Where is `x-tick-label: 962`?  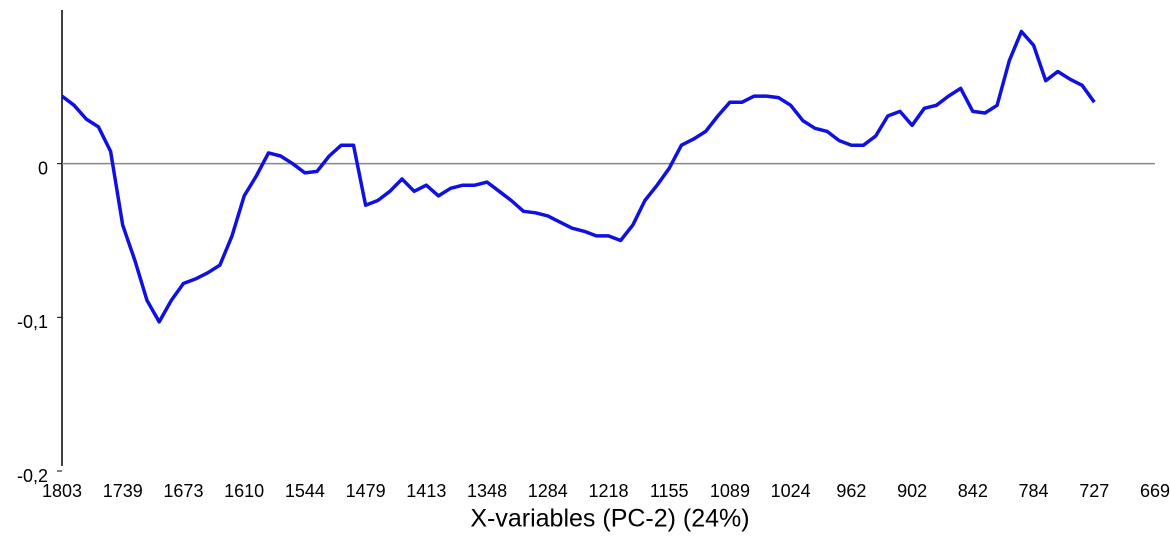
x-tick-label: 962 is located at coordinates (851, 491).